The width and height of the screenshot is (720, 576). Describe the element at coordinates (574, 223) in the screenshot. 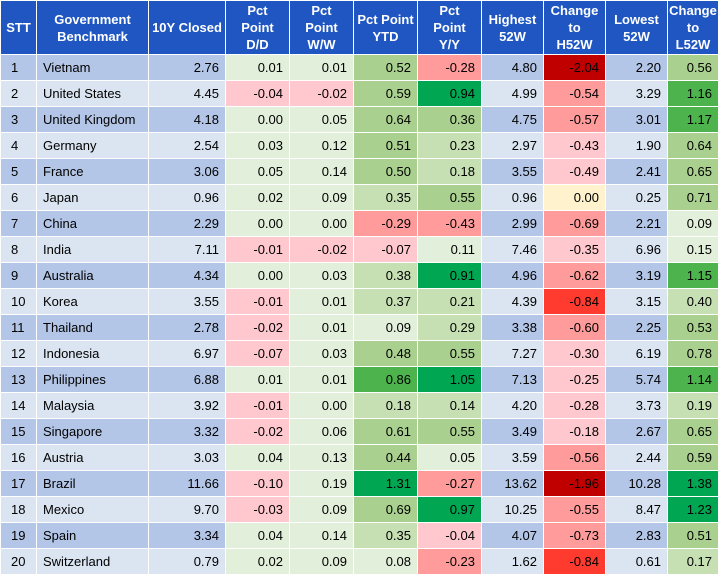

I see `cell-change-to-h52w: -0.69` at that location.